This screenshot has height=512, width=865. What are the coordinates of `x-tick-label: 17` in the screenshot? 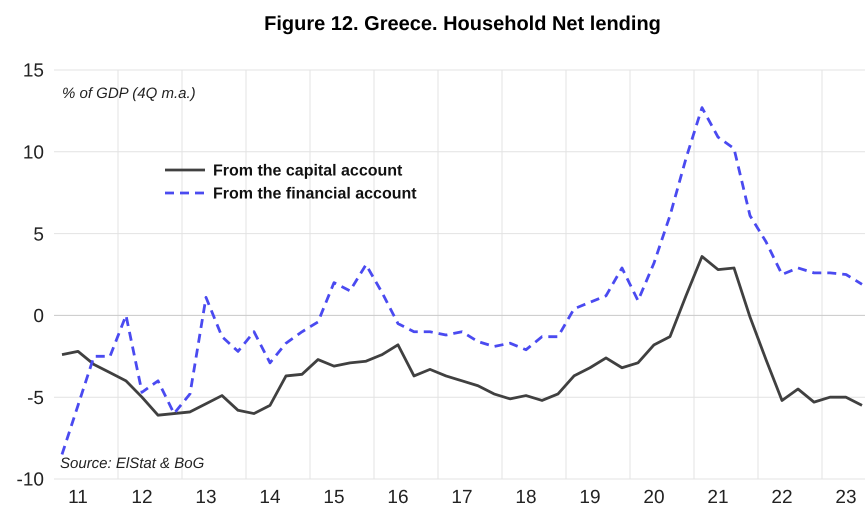 It's located at (462, 497).